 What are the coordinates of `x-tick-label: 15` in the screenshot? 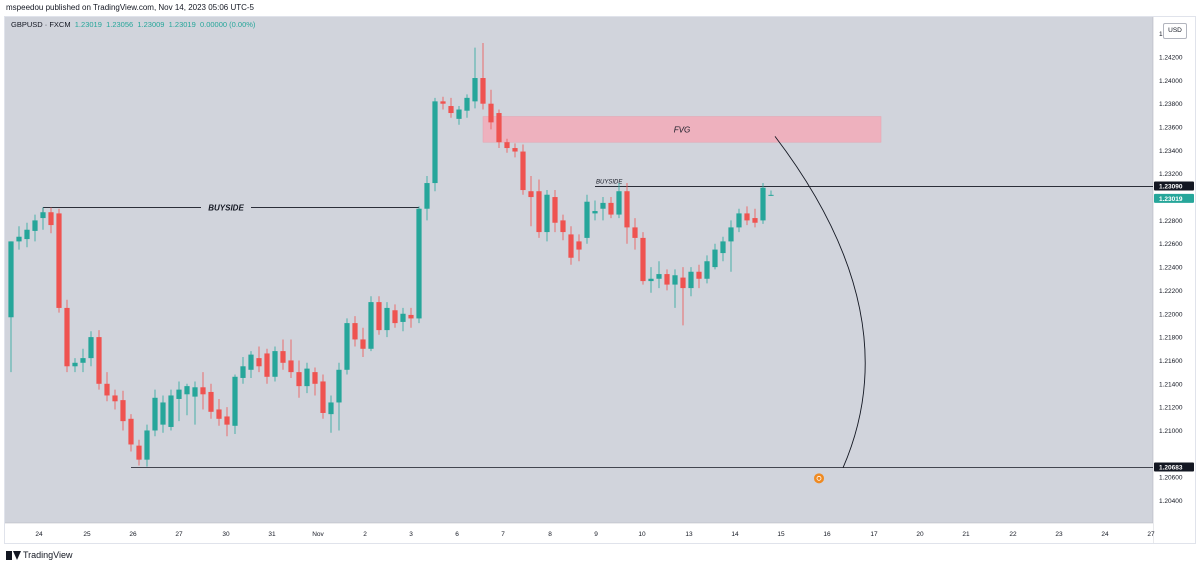 It's located at (781, 534).